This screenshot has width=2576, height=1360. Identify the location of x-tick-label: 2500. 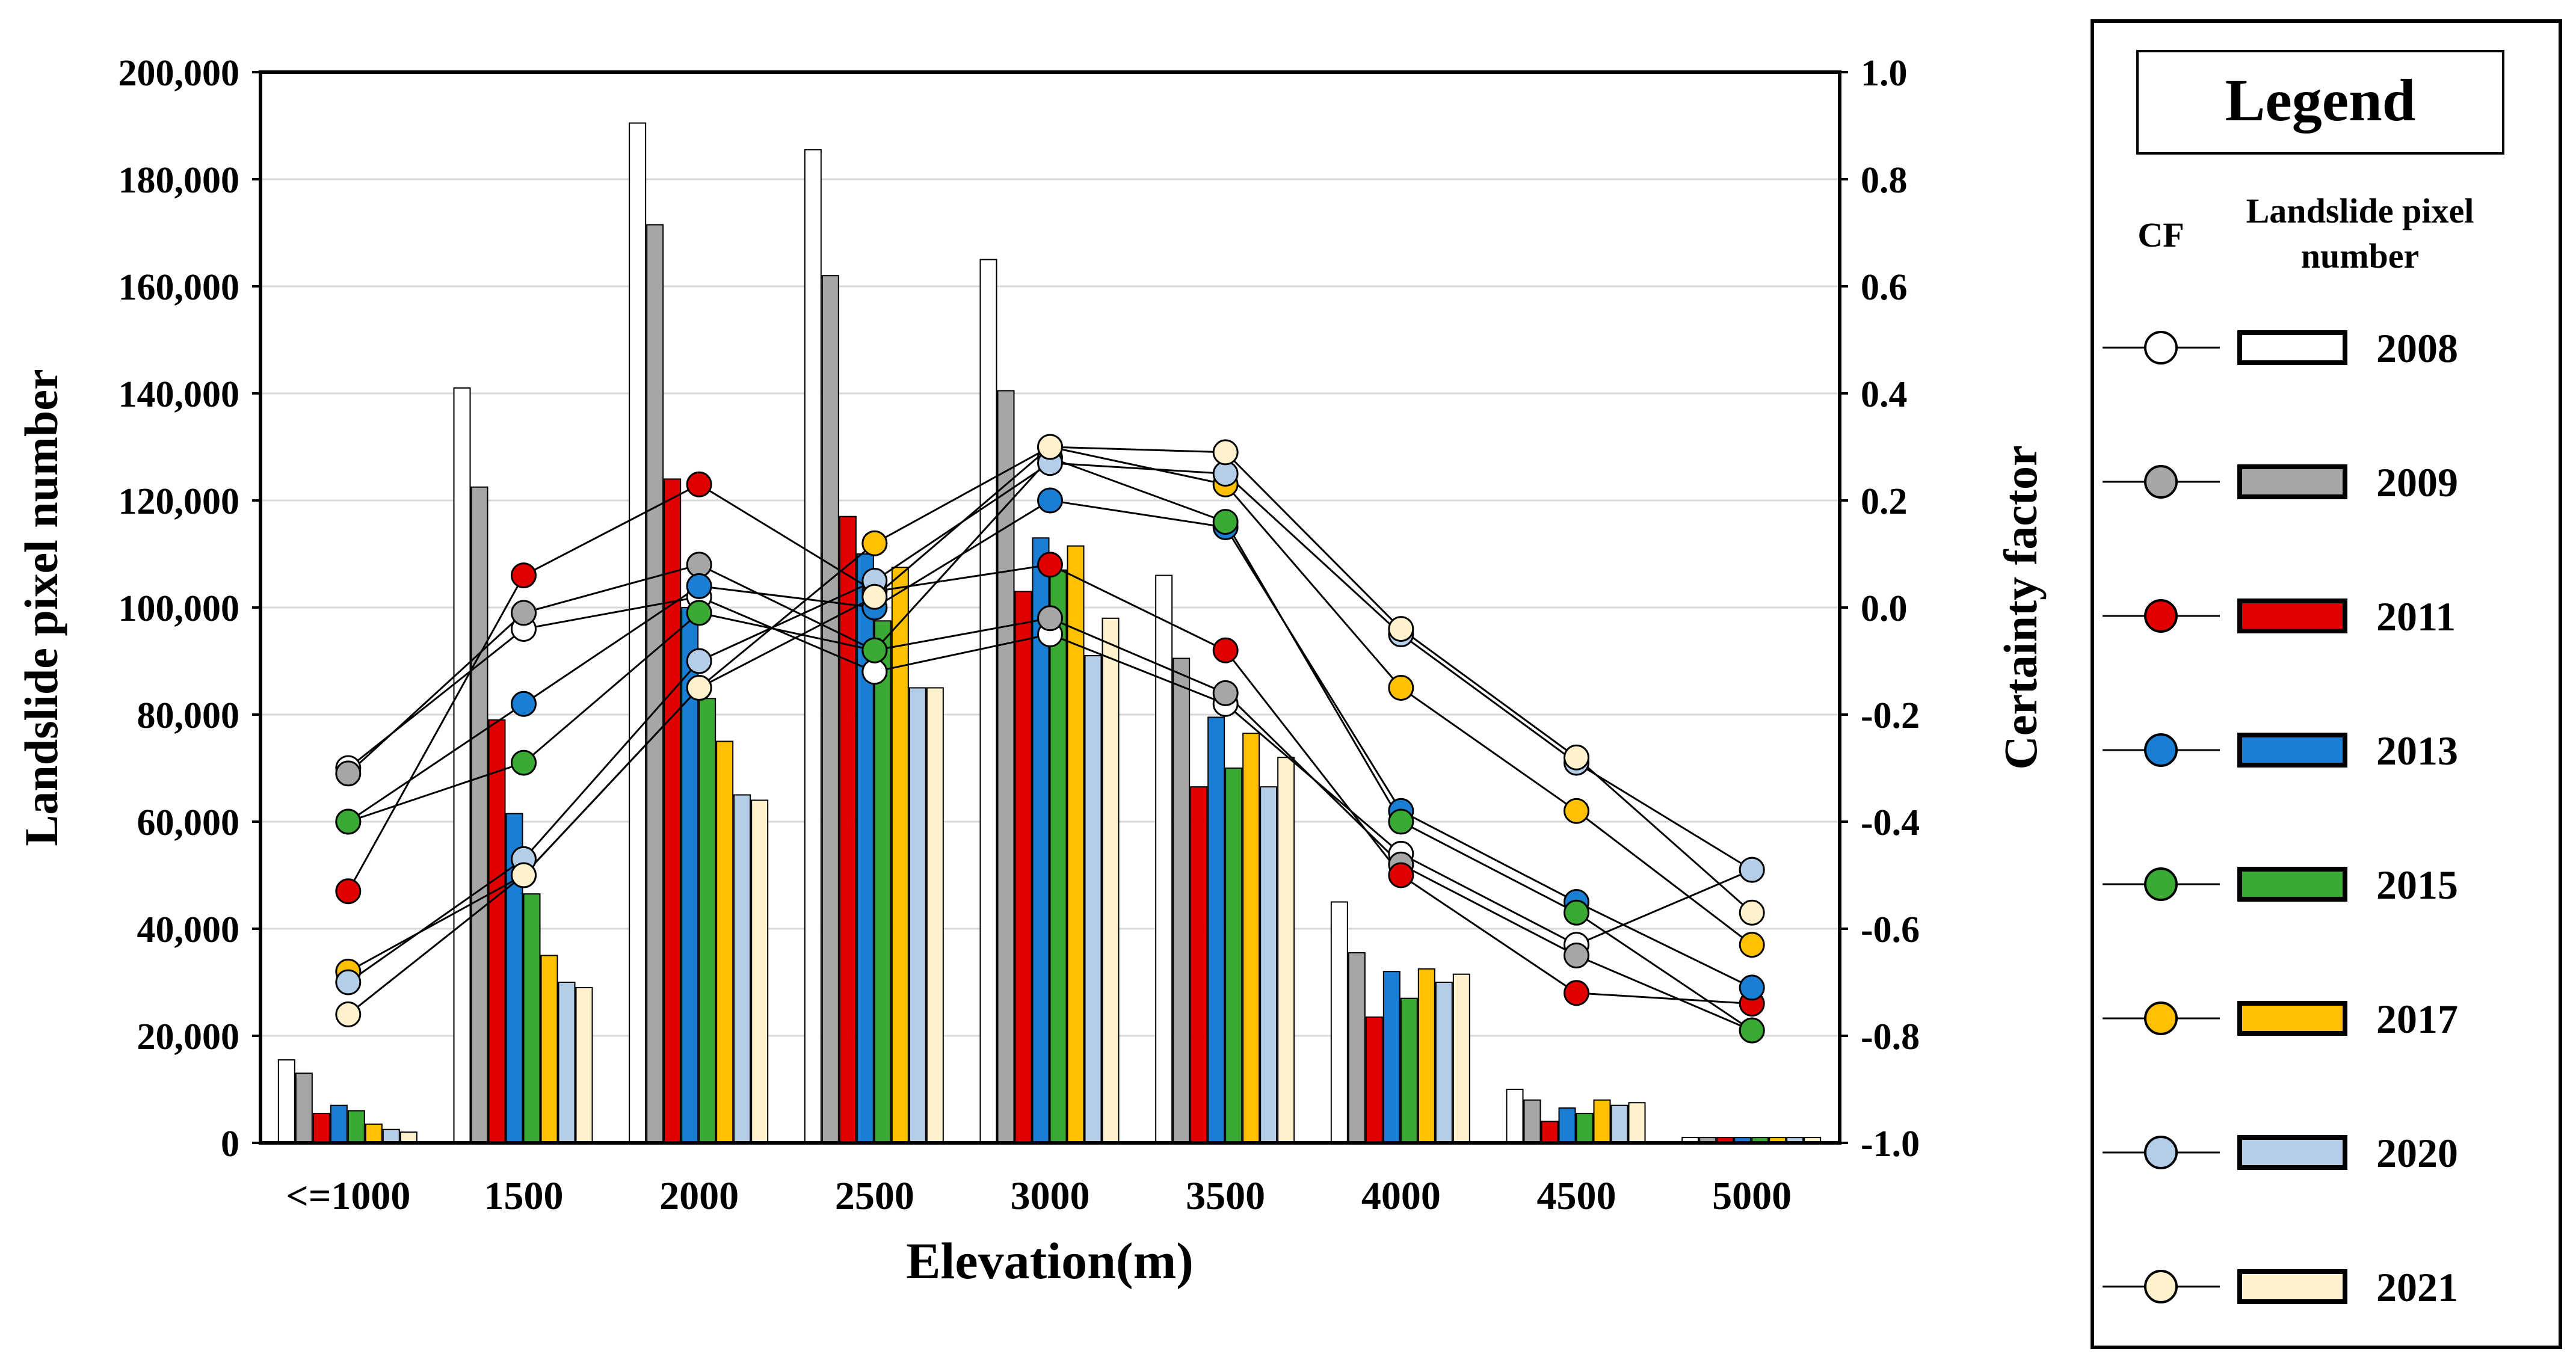
(874, 1196).